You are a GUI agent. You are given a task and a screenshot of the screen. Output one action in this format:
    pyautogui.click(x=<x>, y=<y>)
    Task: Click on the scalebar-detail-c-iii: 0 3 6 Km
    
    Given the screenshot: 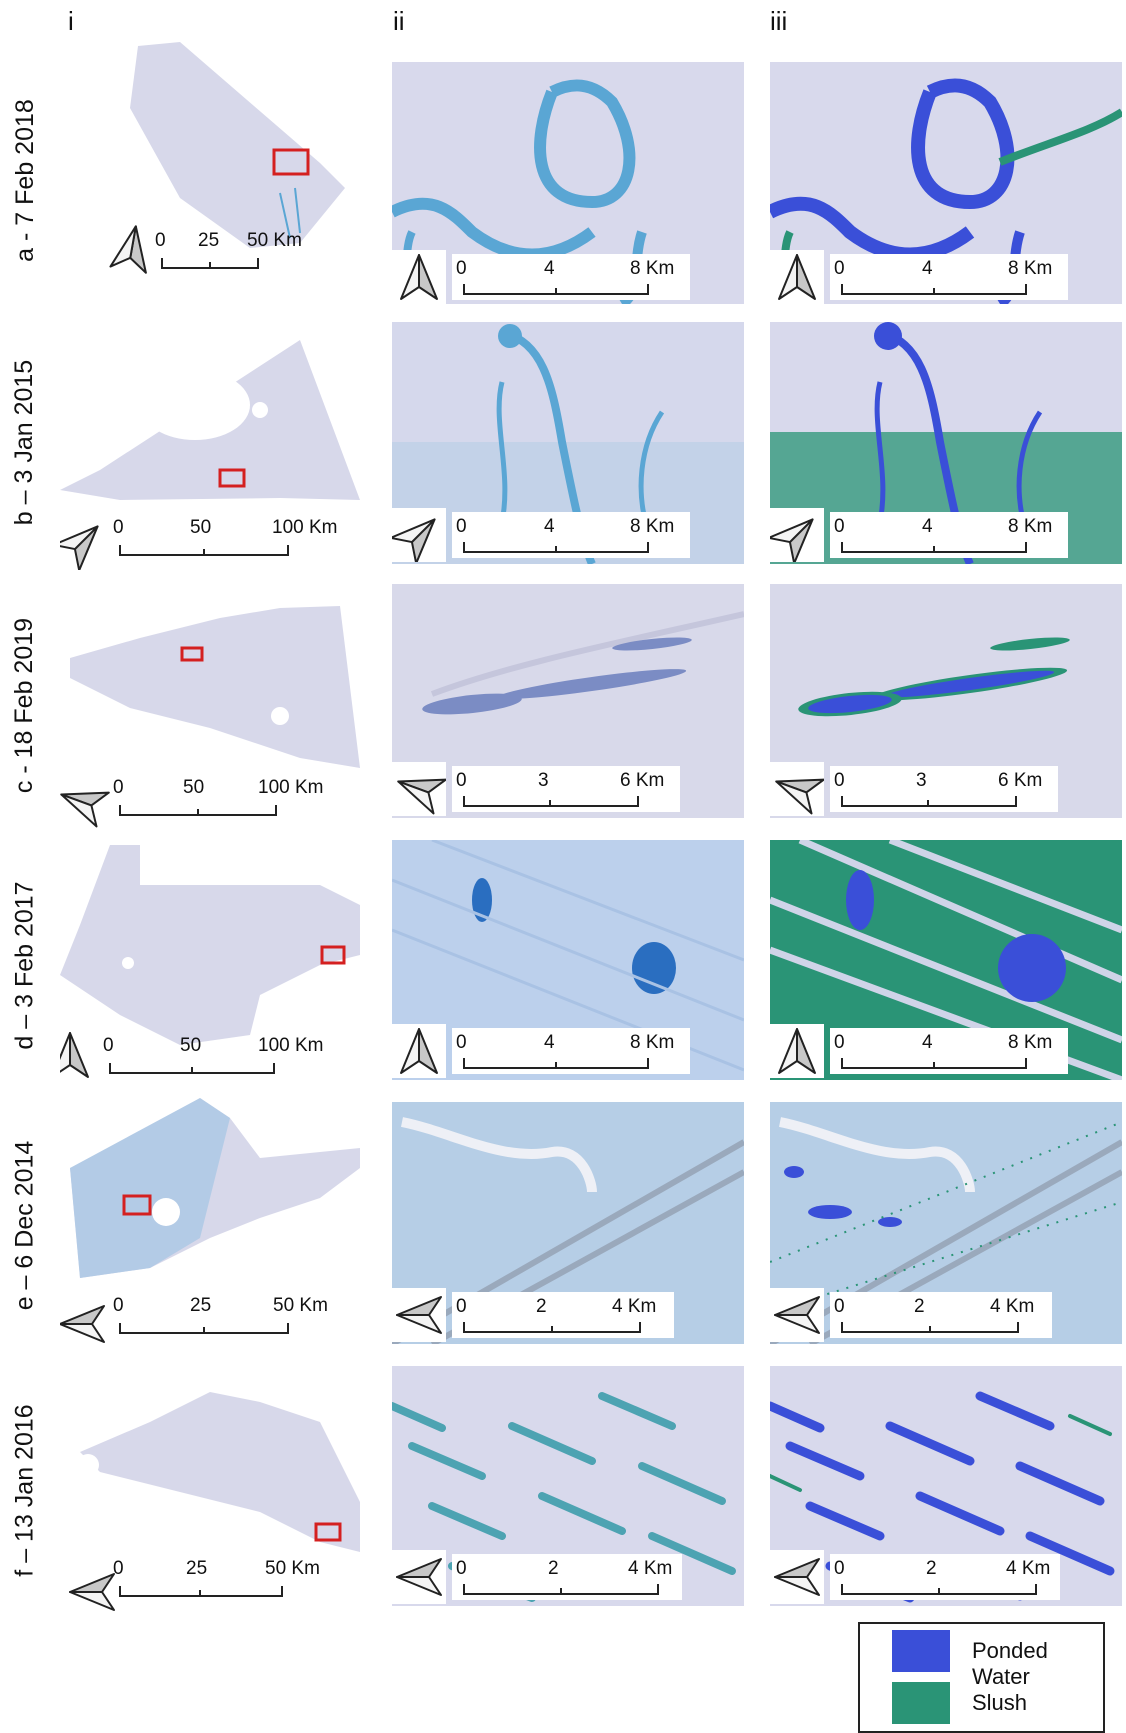 What is the action you would take?
    pyautogui.click(x=944, y=789)
    